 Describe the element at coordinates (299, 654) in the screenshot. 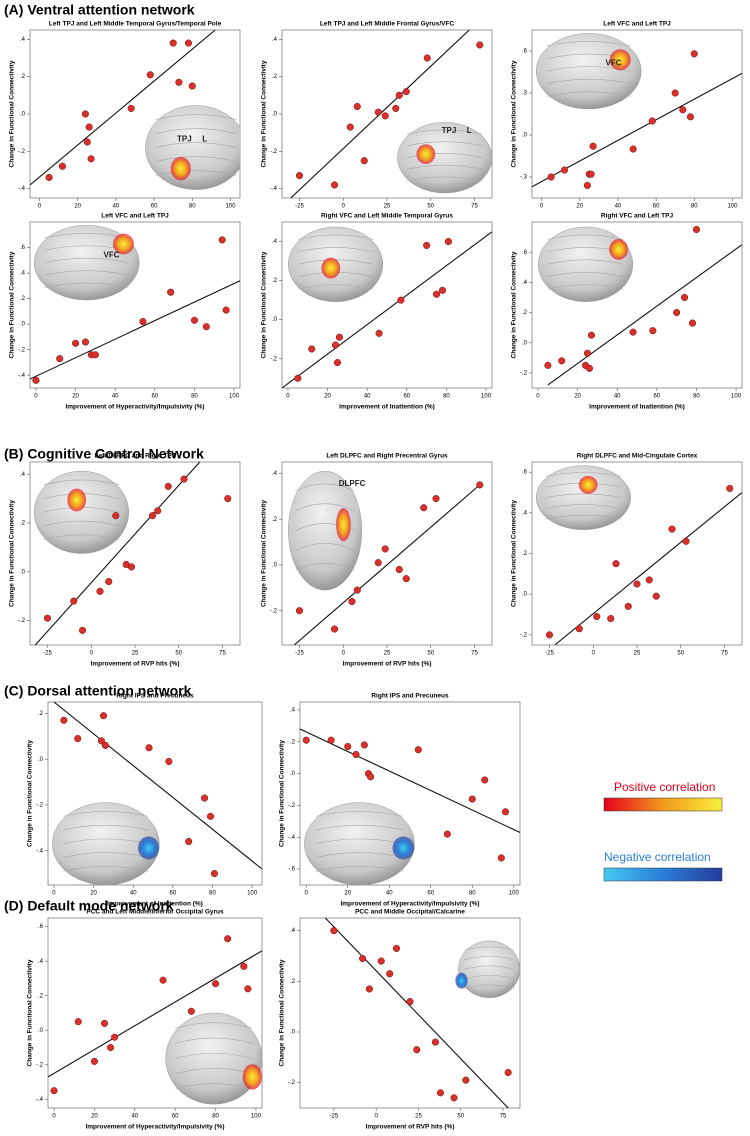

I see `x-tick-label: -25` at that location.